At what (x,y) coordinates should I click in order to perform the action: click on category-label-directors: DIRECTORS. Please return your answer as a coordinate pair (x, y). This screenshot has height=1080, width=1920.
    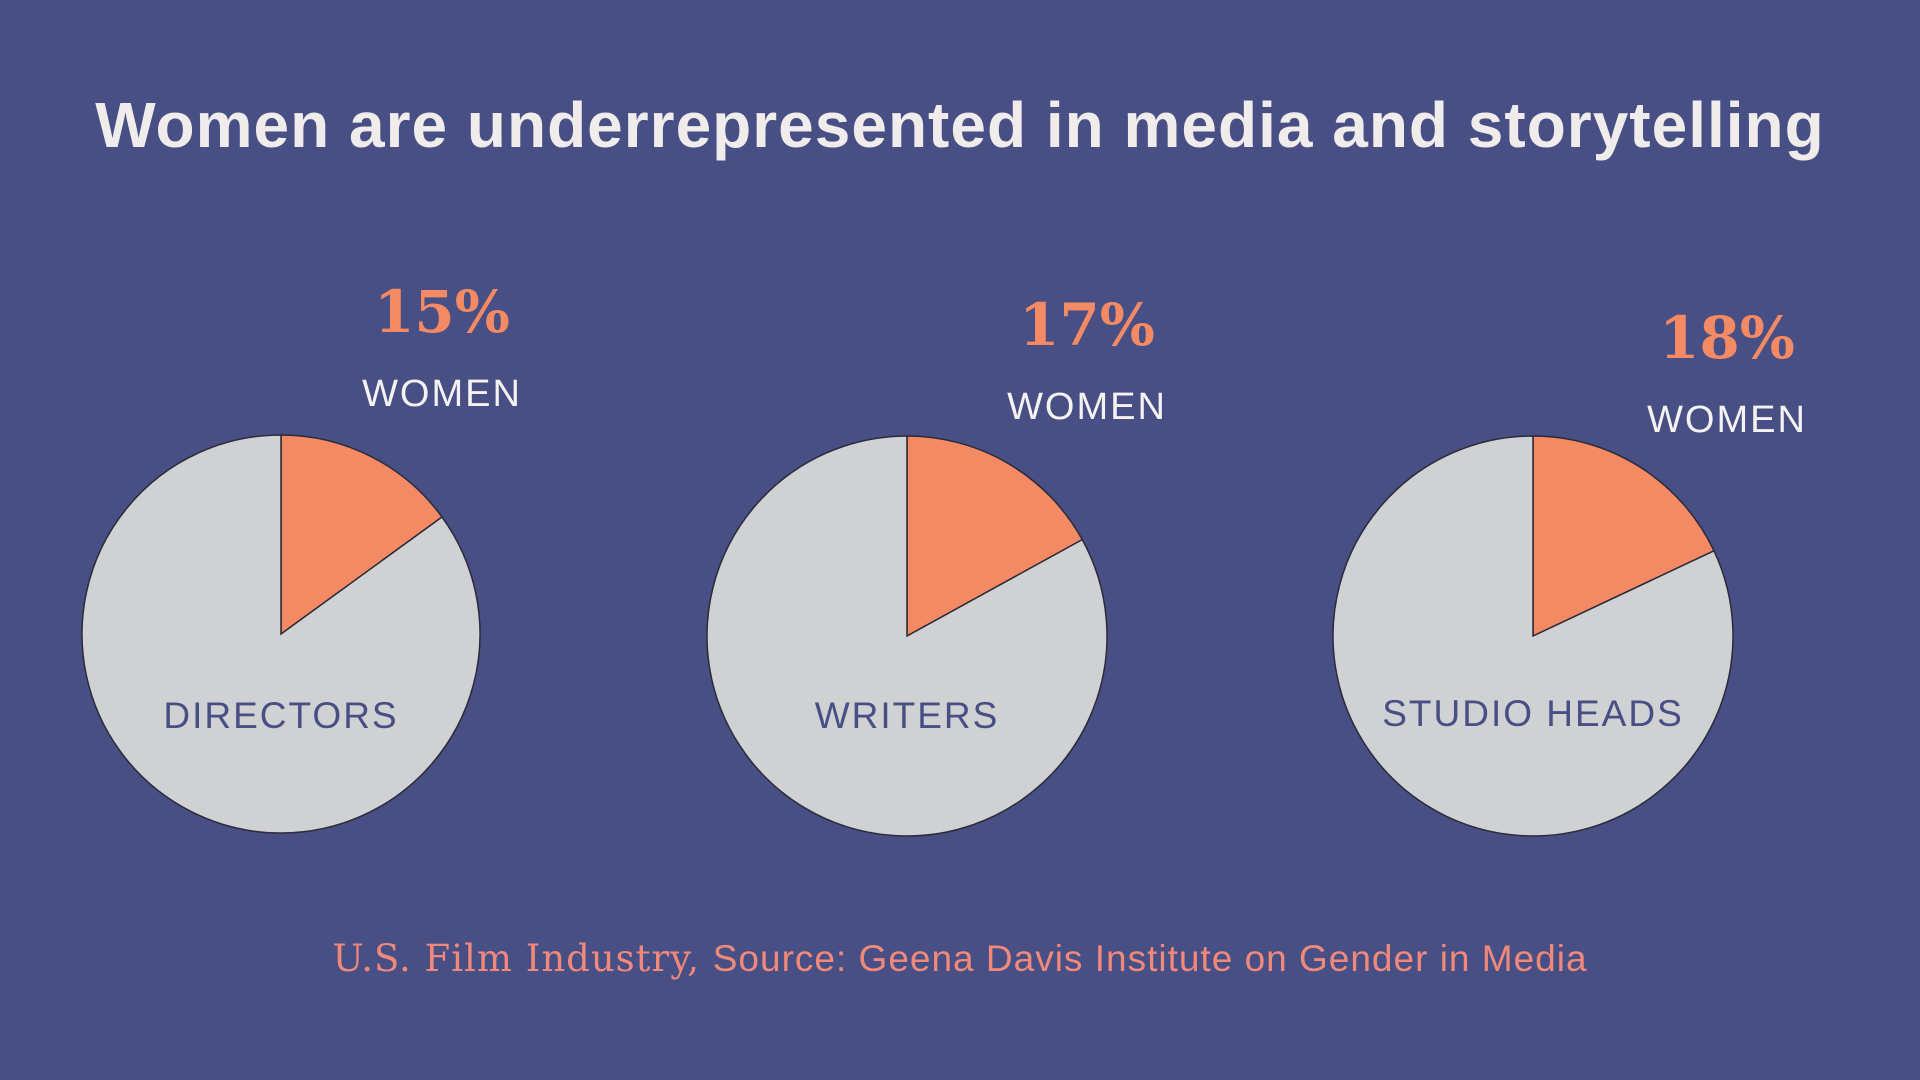
    Looking at the image, I should click on (281, 715).